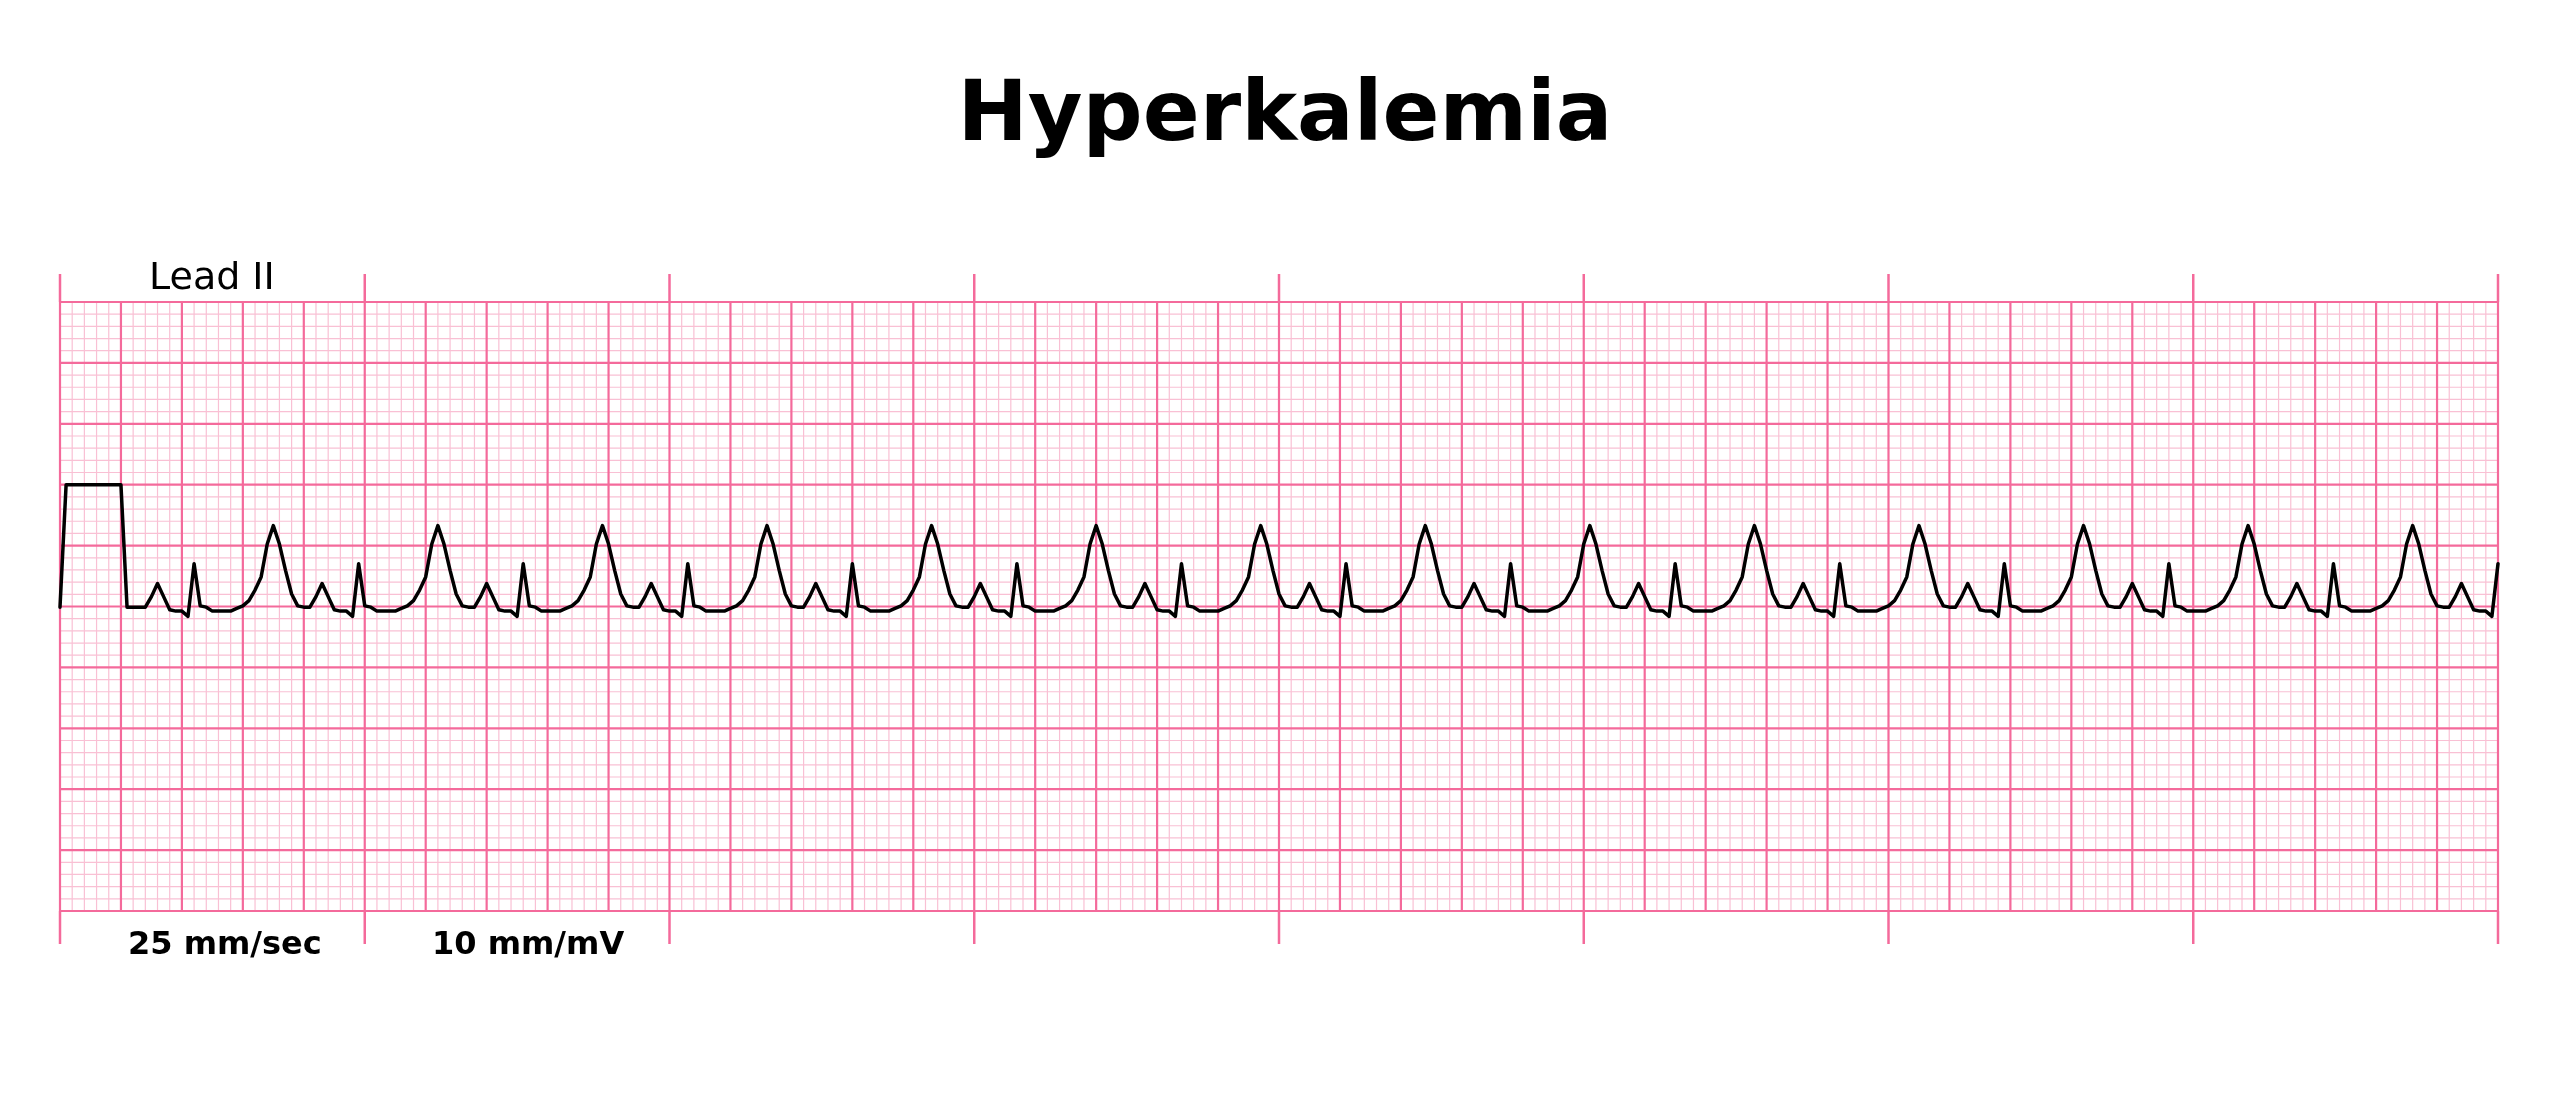 The width and height of the screenshot is (2560, 1097). Describe the element at coordinates (225, 943) in the screenshot. I see `text: 25 mm/sec` at that location.